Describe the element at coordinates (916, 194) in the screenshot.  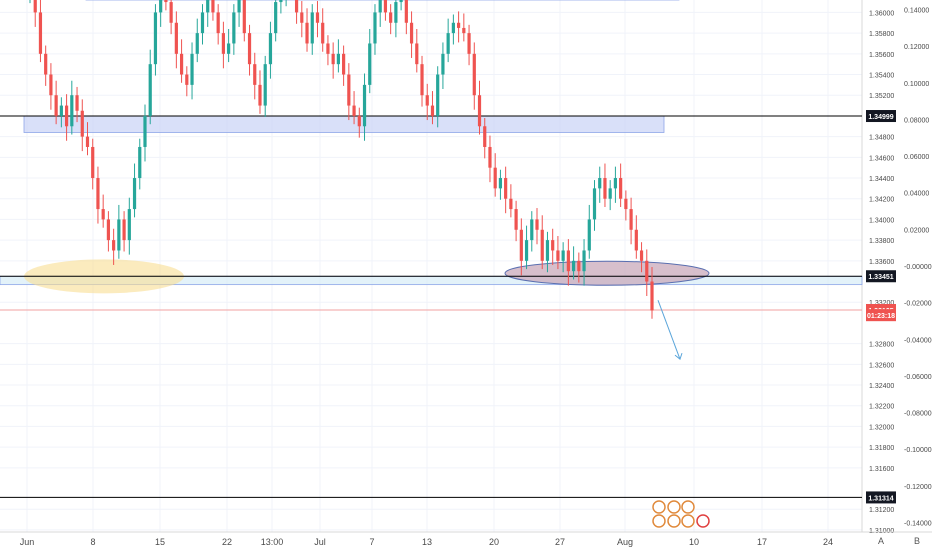
I see `y-secondary-tick-label: 0.04000` at that location.